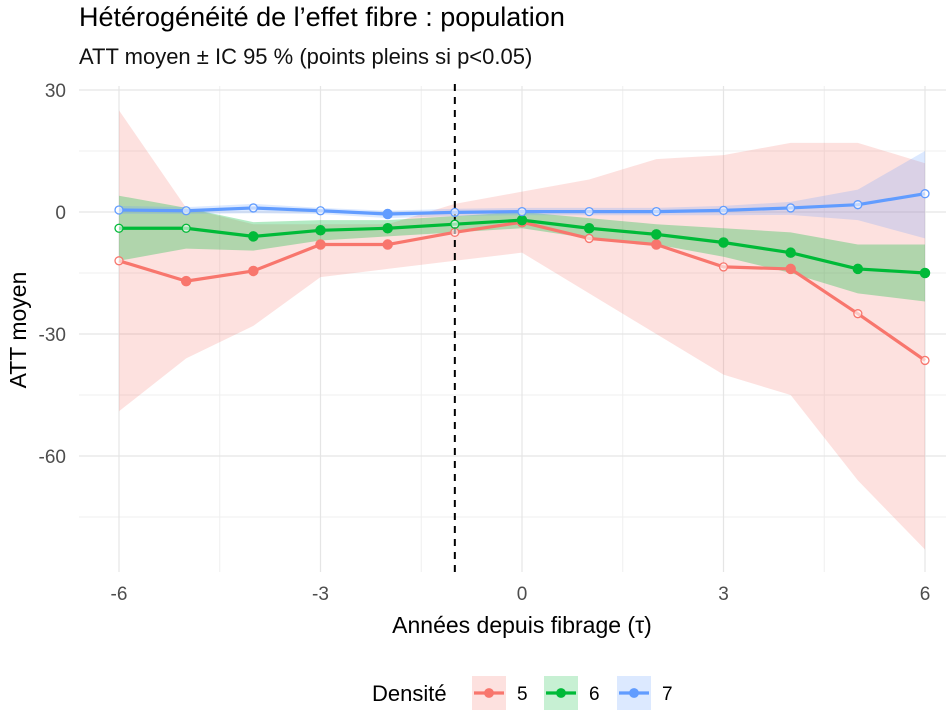 The width and height of the screenshot is (949, 719). Describe the element at coordinates (52, 457) in the screenshot. I see `y-tick-label: -60` at that location.